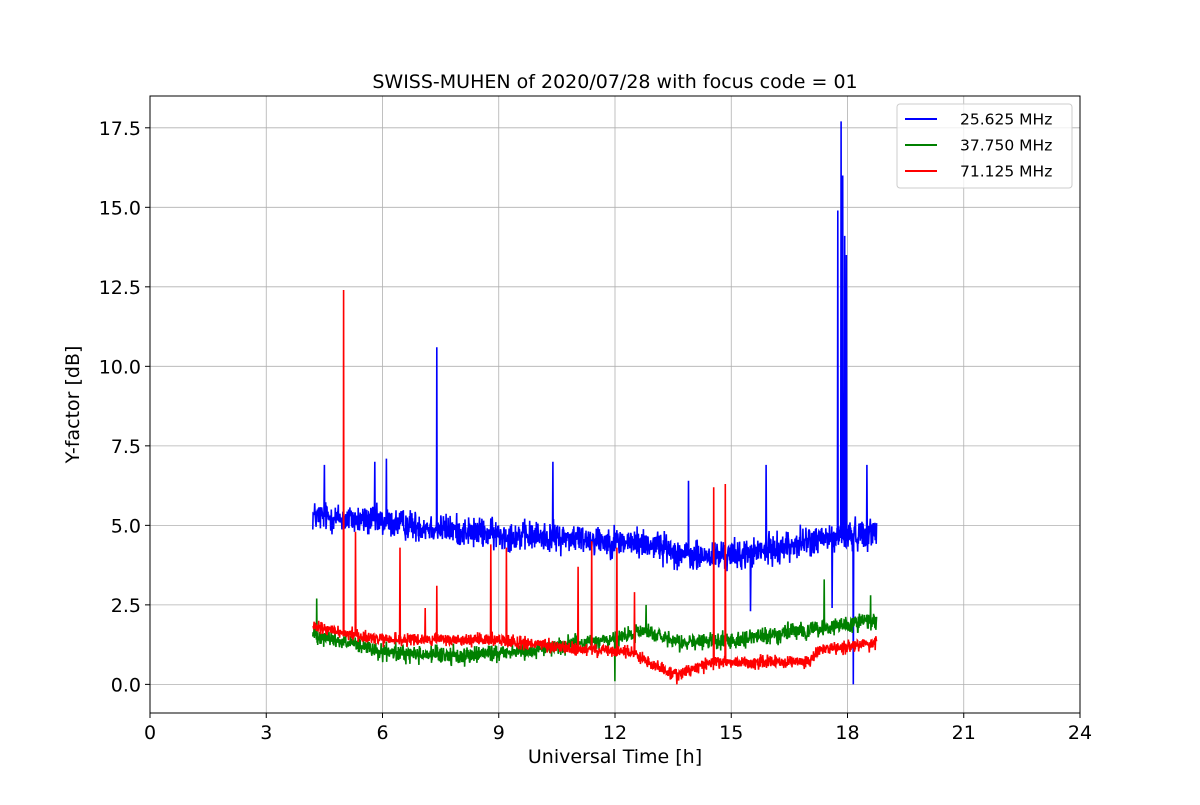  Describe the element at coordinates (120, 129) in the screenshot. I see `y-tick-label: 17.5` at that location.